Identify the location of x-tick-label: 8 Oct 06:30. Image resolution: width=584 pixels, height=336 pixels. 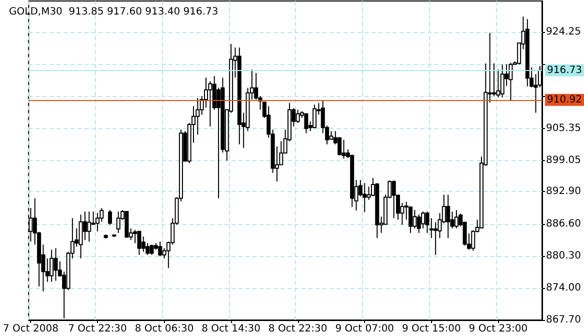
(164, 329).